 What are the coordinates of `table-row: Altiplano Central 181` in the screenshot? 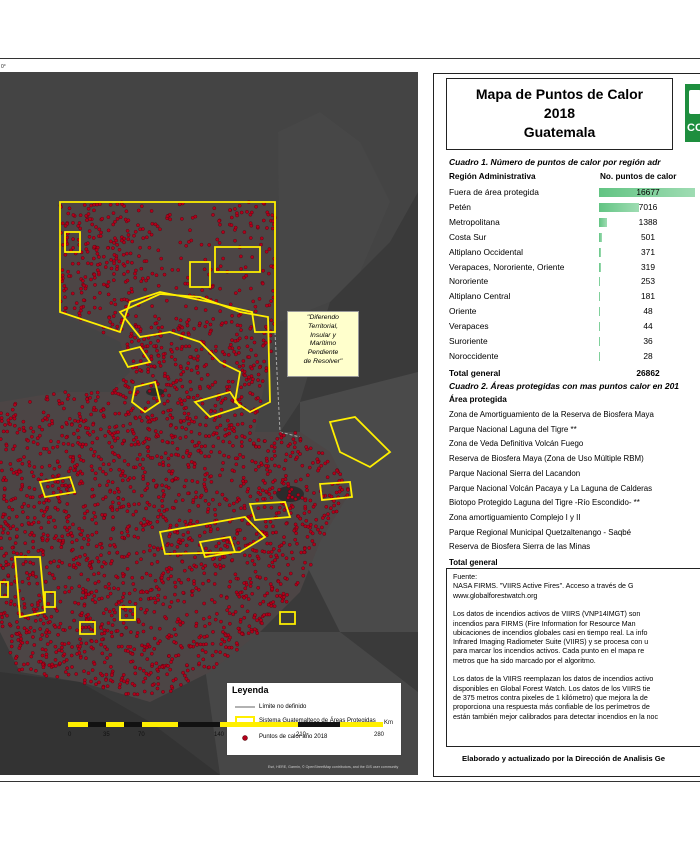 It's located at (574, 296).